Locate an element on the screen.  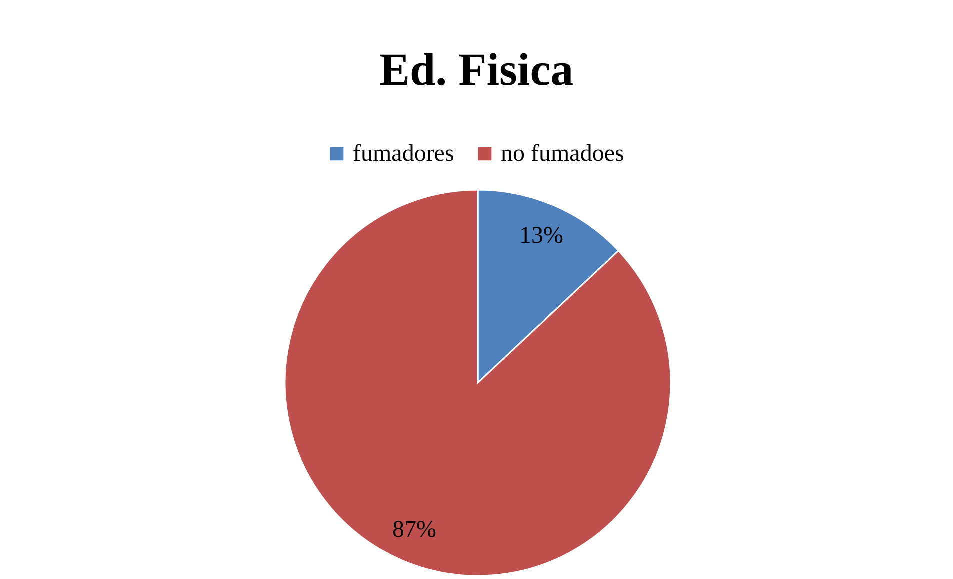
legend-label: no fumadoes is located at coordinates (562, 154).